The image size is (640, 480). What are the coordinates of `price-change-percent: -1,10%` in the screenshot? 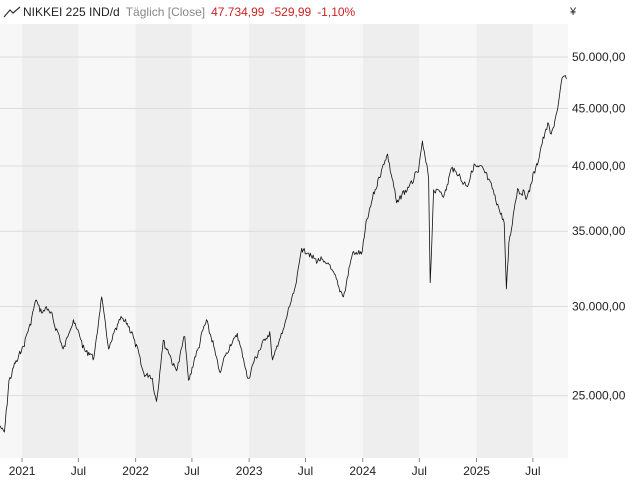 It's located at (336, 12).